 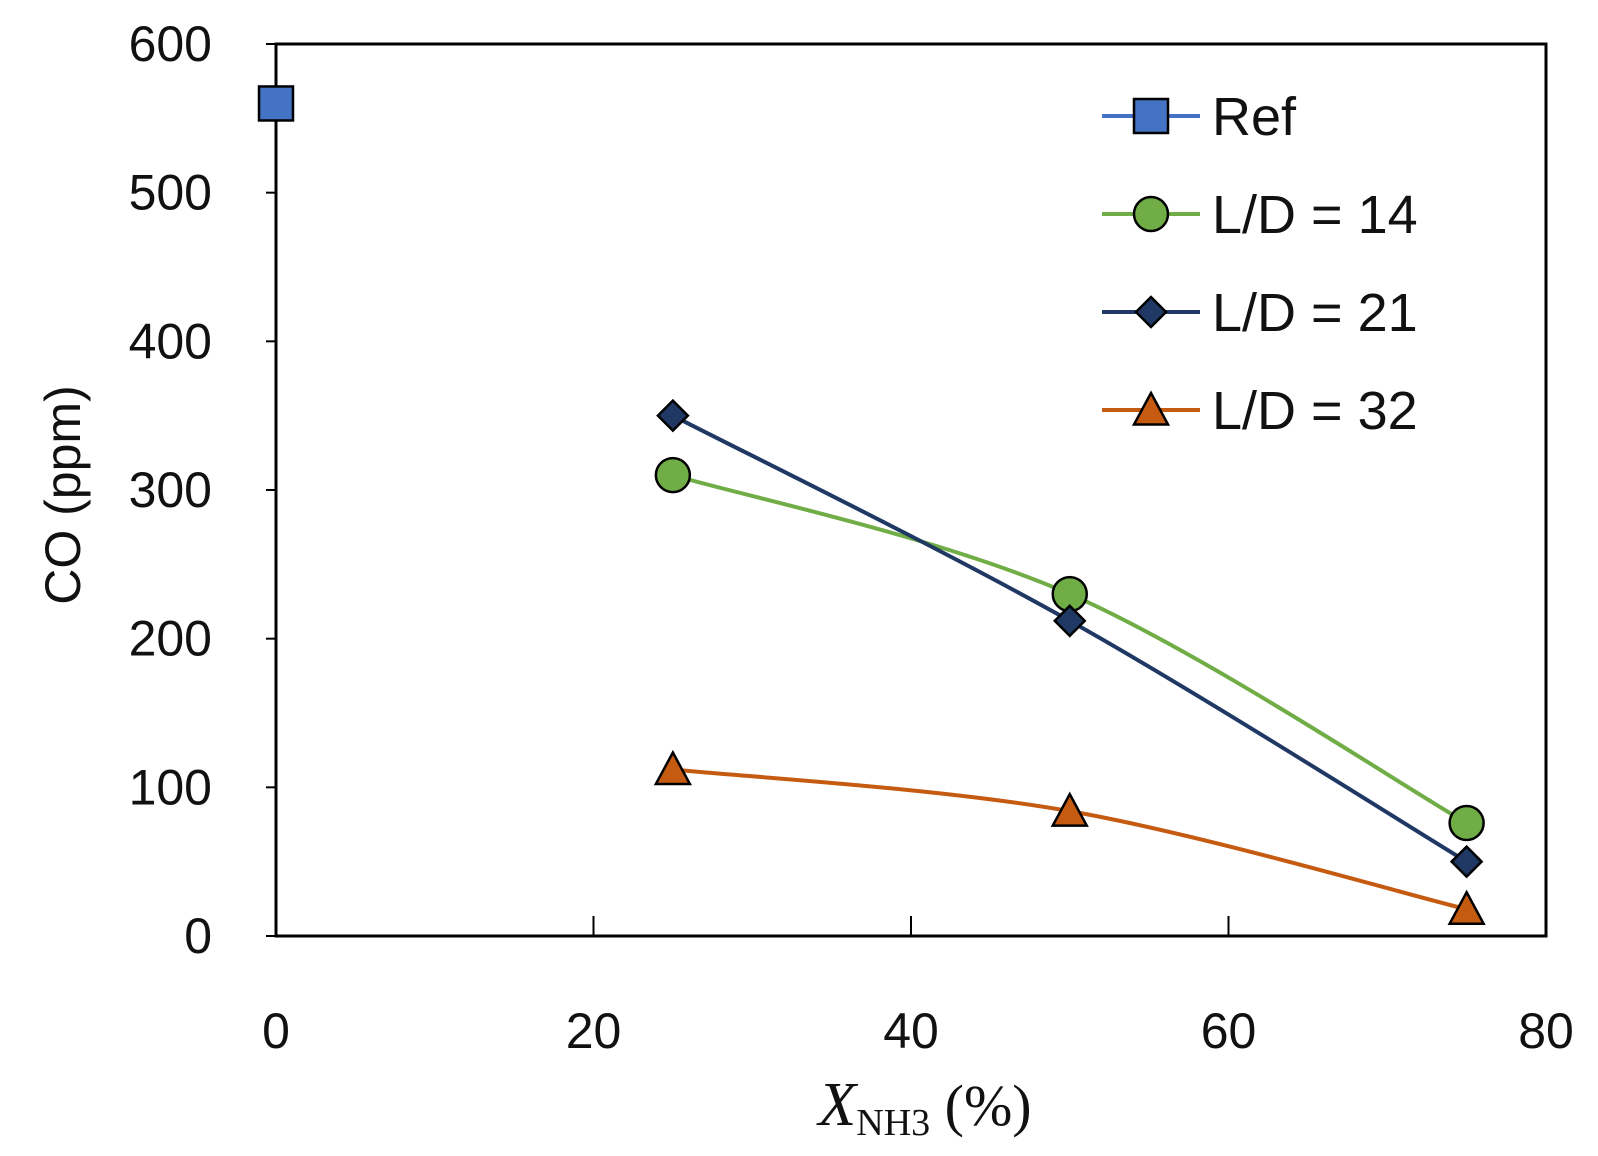 I want to click on legend-marker-ref, so click(x=1151, y=116).